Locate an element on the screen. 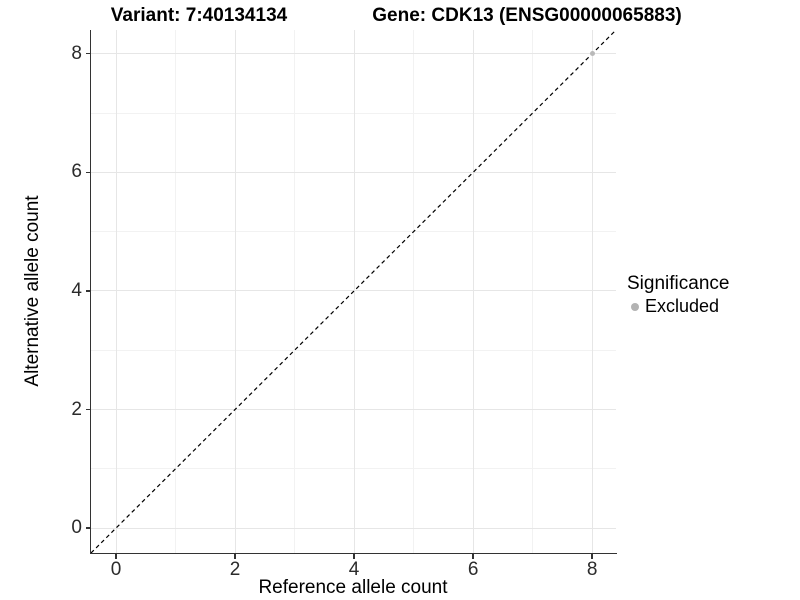  legend-title: Significance is located at coordinates (678, 283).